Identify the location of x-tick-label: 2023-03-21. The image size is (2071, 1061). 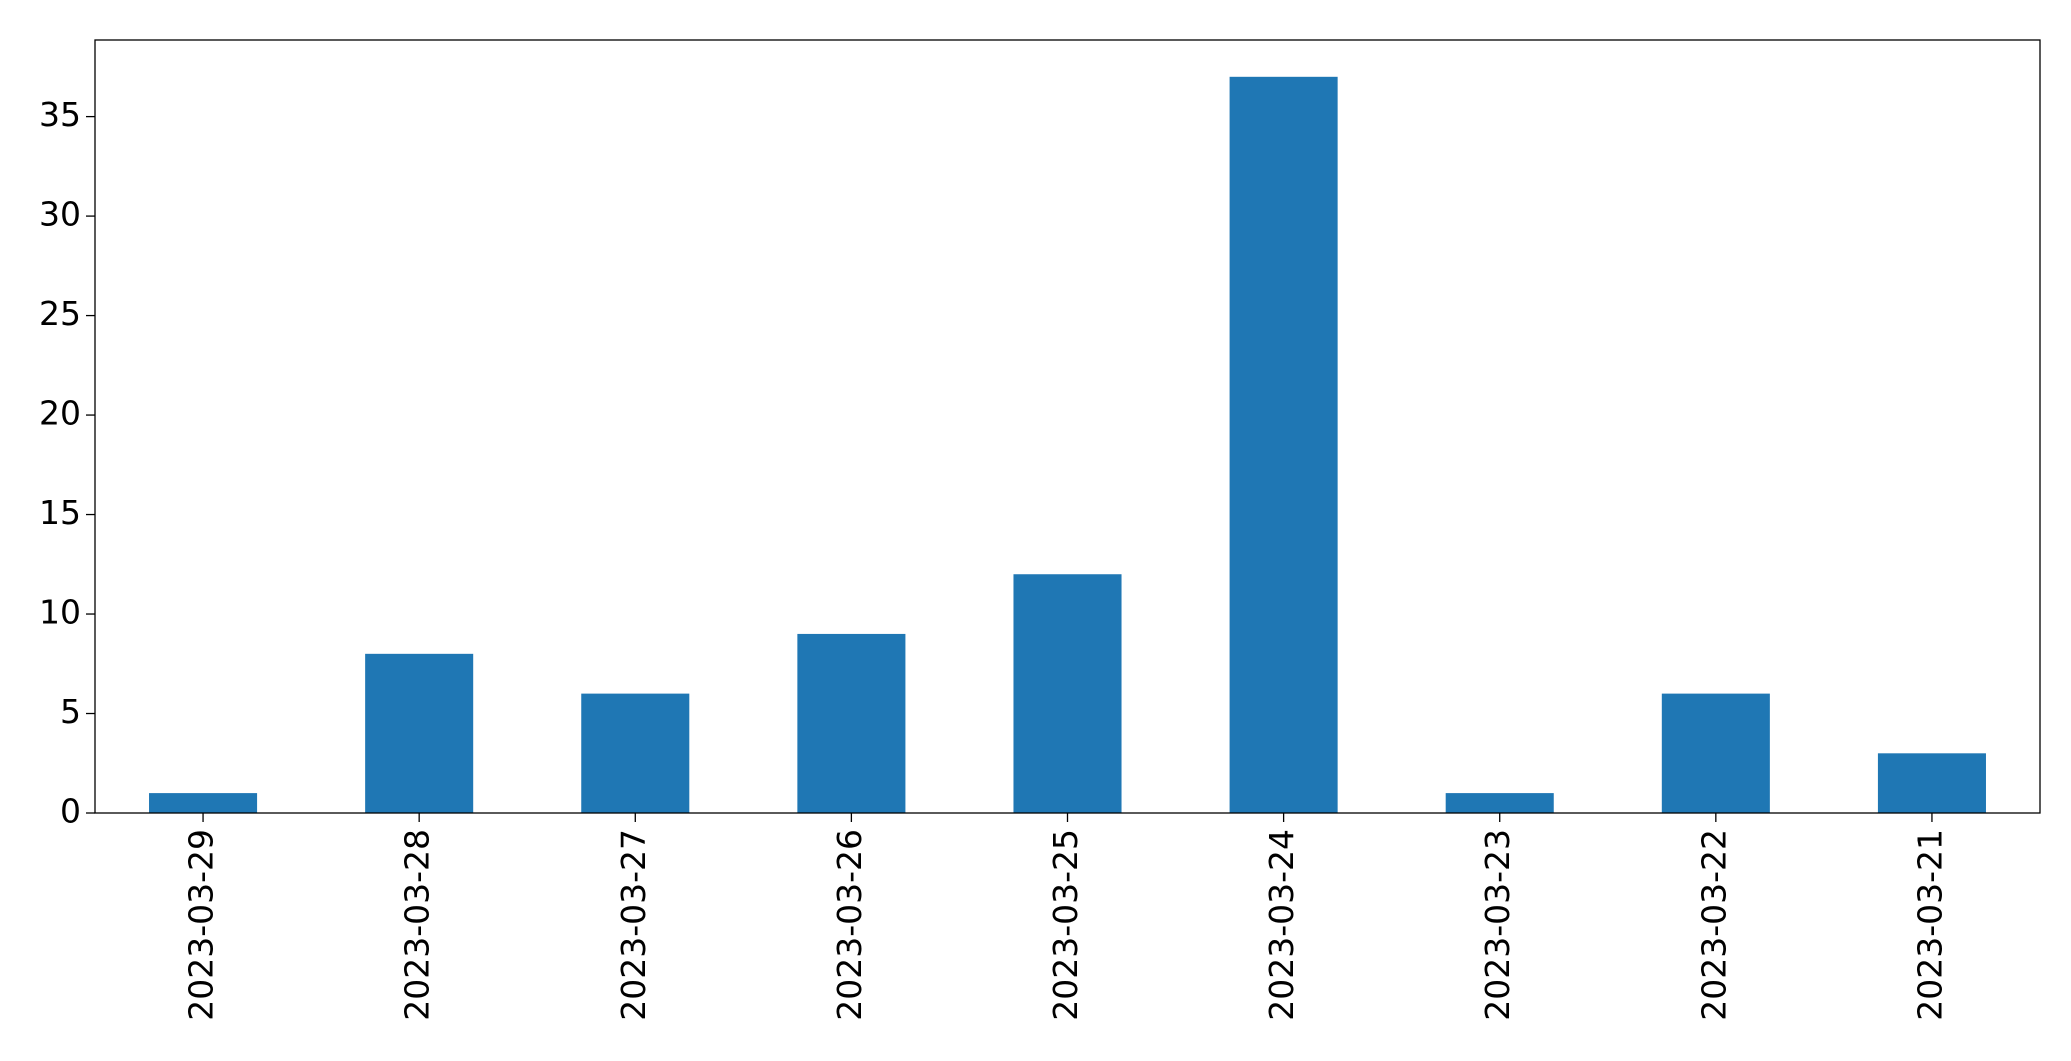
(1929, 925).